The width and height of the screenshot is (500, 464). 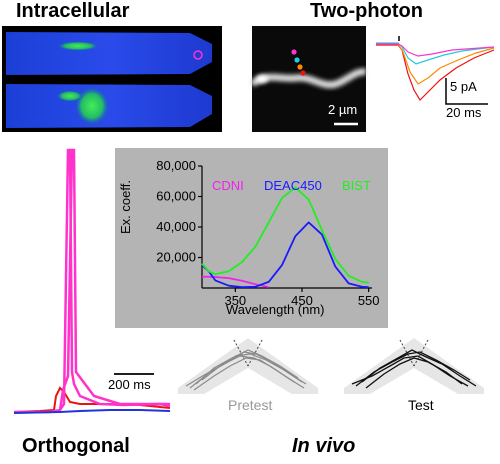 I want to click on spike-scale-label: 200 ms, so click(x=129, y=384).